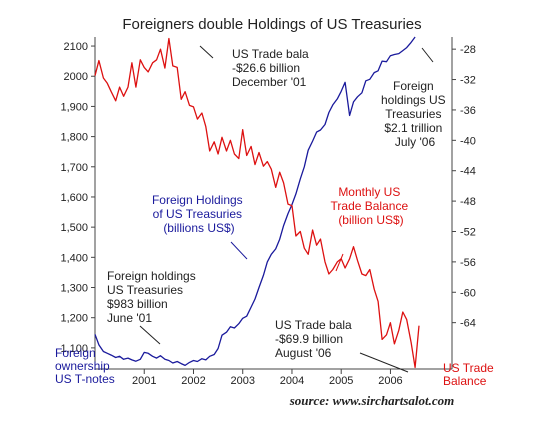  I want to click on annotation-line: Balance, so click(465, 381).